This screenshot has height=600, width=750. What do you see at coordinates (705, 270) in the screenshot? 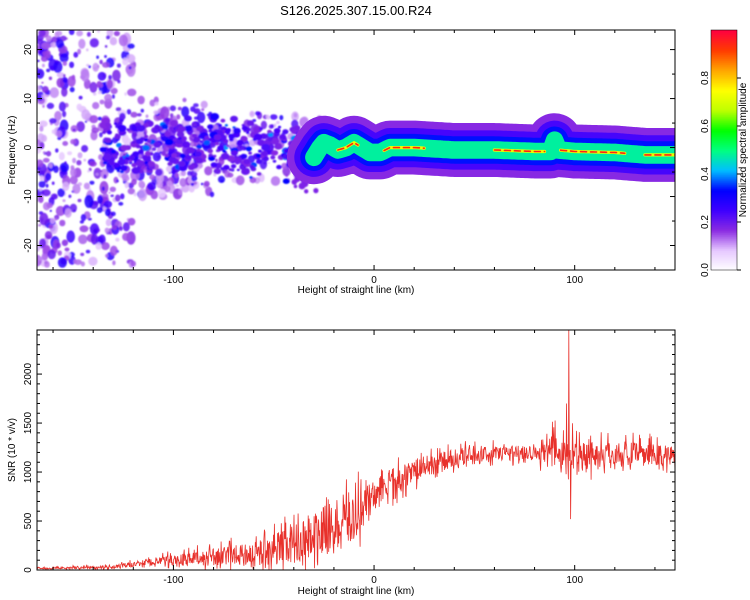
I see `colorbar-tick-label: 0.0` at bounding box center [705, 270].